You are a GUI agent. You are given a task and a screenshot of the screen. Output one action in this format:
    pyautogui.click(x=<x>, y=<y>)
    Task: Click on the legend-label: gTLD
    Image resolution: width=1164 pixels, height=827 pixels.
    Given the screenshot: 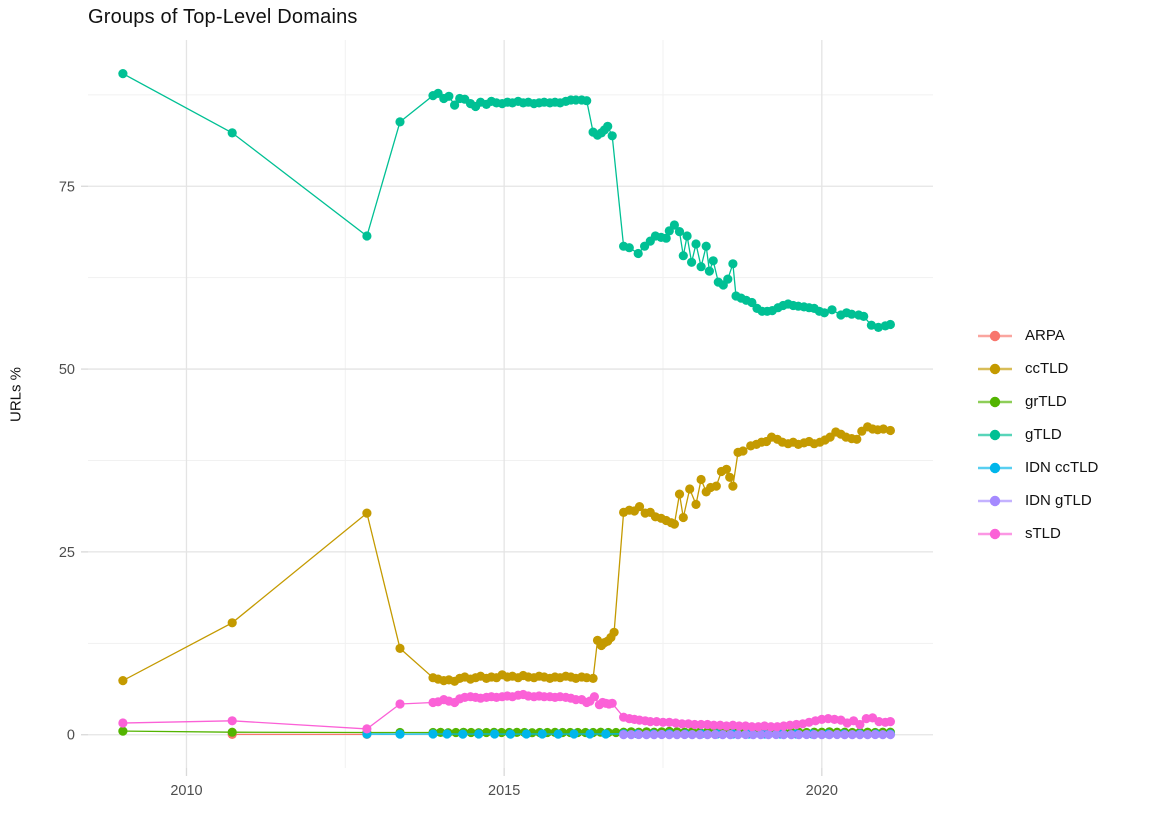 What is the action you would take?
    pyautogui.click(x=1043, y=434)
    